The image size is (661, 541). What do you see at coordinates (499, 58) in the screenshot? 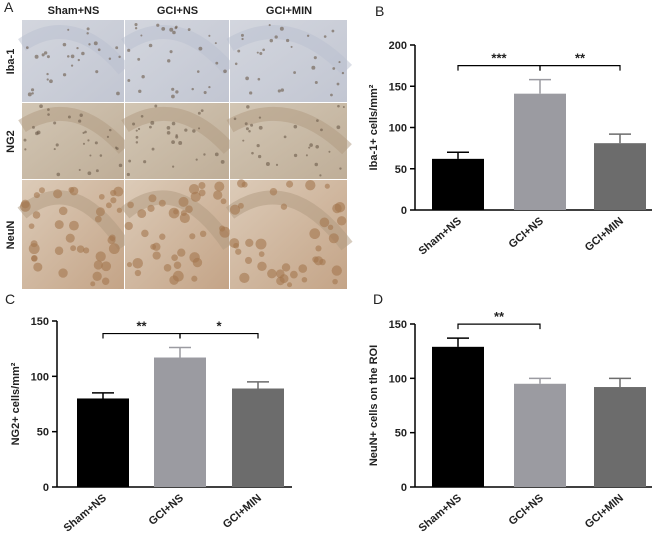
I see `significance-label: ***` at bounding box center [499, 58].